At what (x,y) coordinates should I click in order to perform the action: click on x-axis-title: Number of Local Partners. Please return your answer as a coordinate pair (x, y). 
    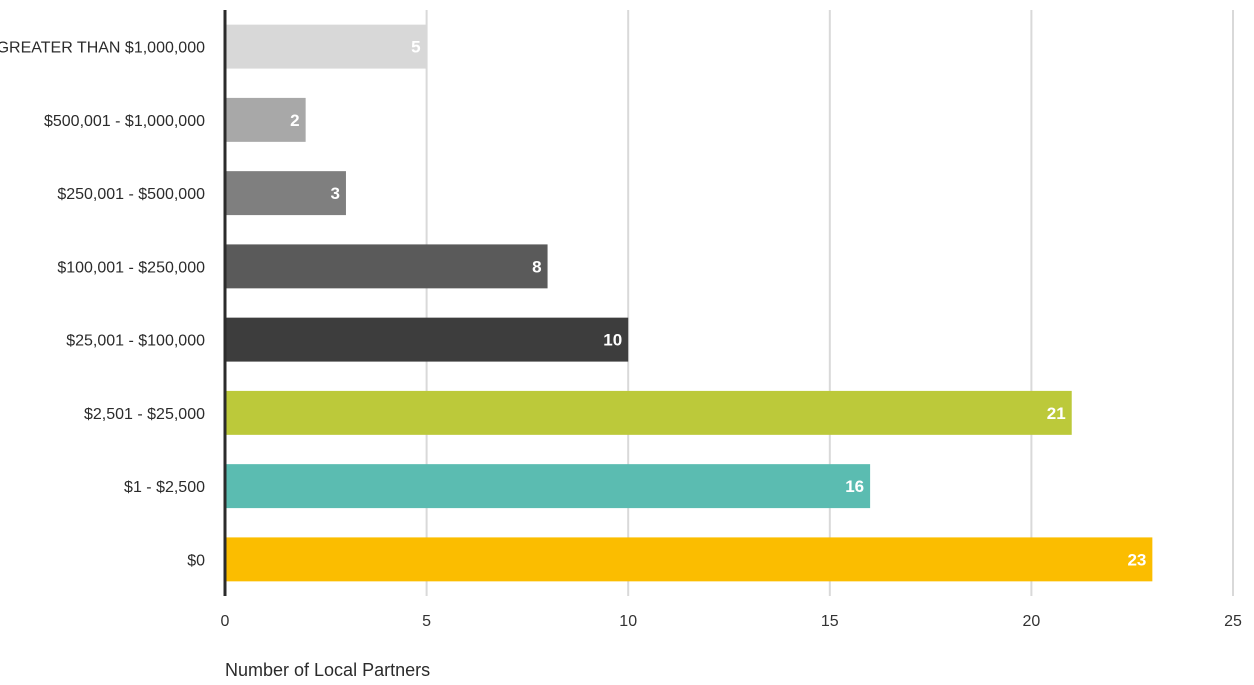
    Looking at the image, I should click on (327, 670).